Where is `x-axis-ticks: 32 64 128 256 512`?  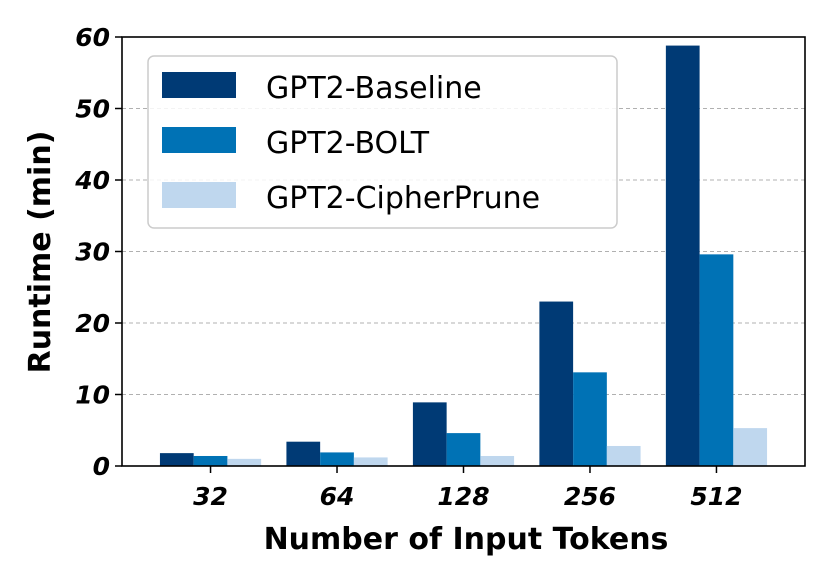 x-axis-ticks: 32 64 128 256 512 is located at coordinates (468, 488).